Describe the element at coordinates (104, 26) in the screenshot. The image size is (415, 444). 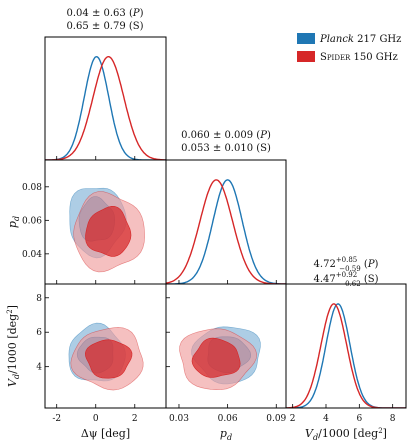
I see `title-dpsi-1: 0.65 ± 0.79 (S)` at that location.